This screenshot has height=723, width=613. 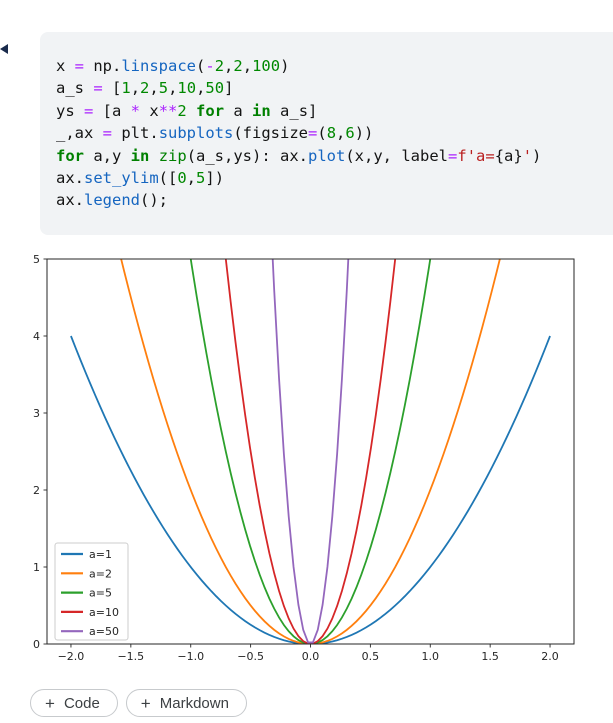 I want to click on y-tick-label: 5, so click(x=36, y=259).